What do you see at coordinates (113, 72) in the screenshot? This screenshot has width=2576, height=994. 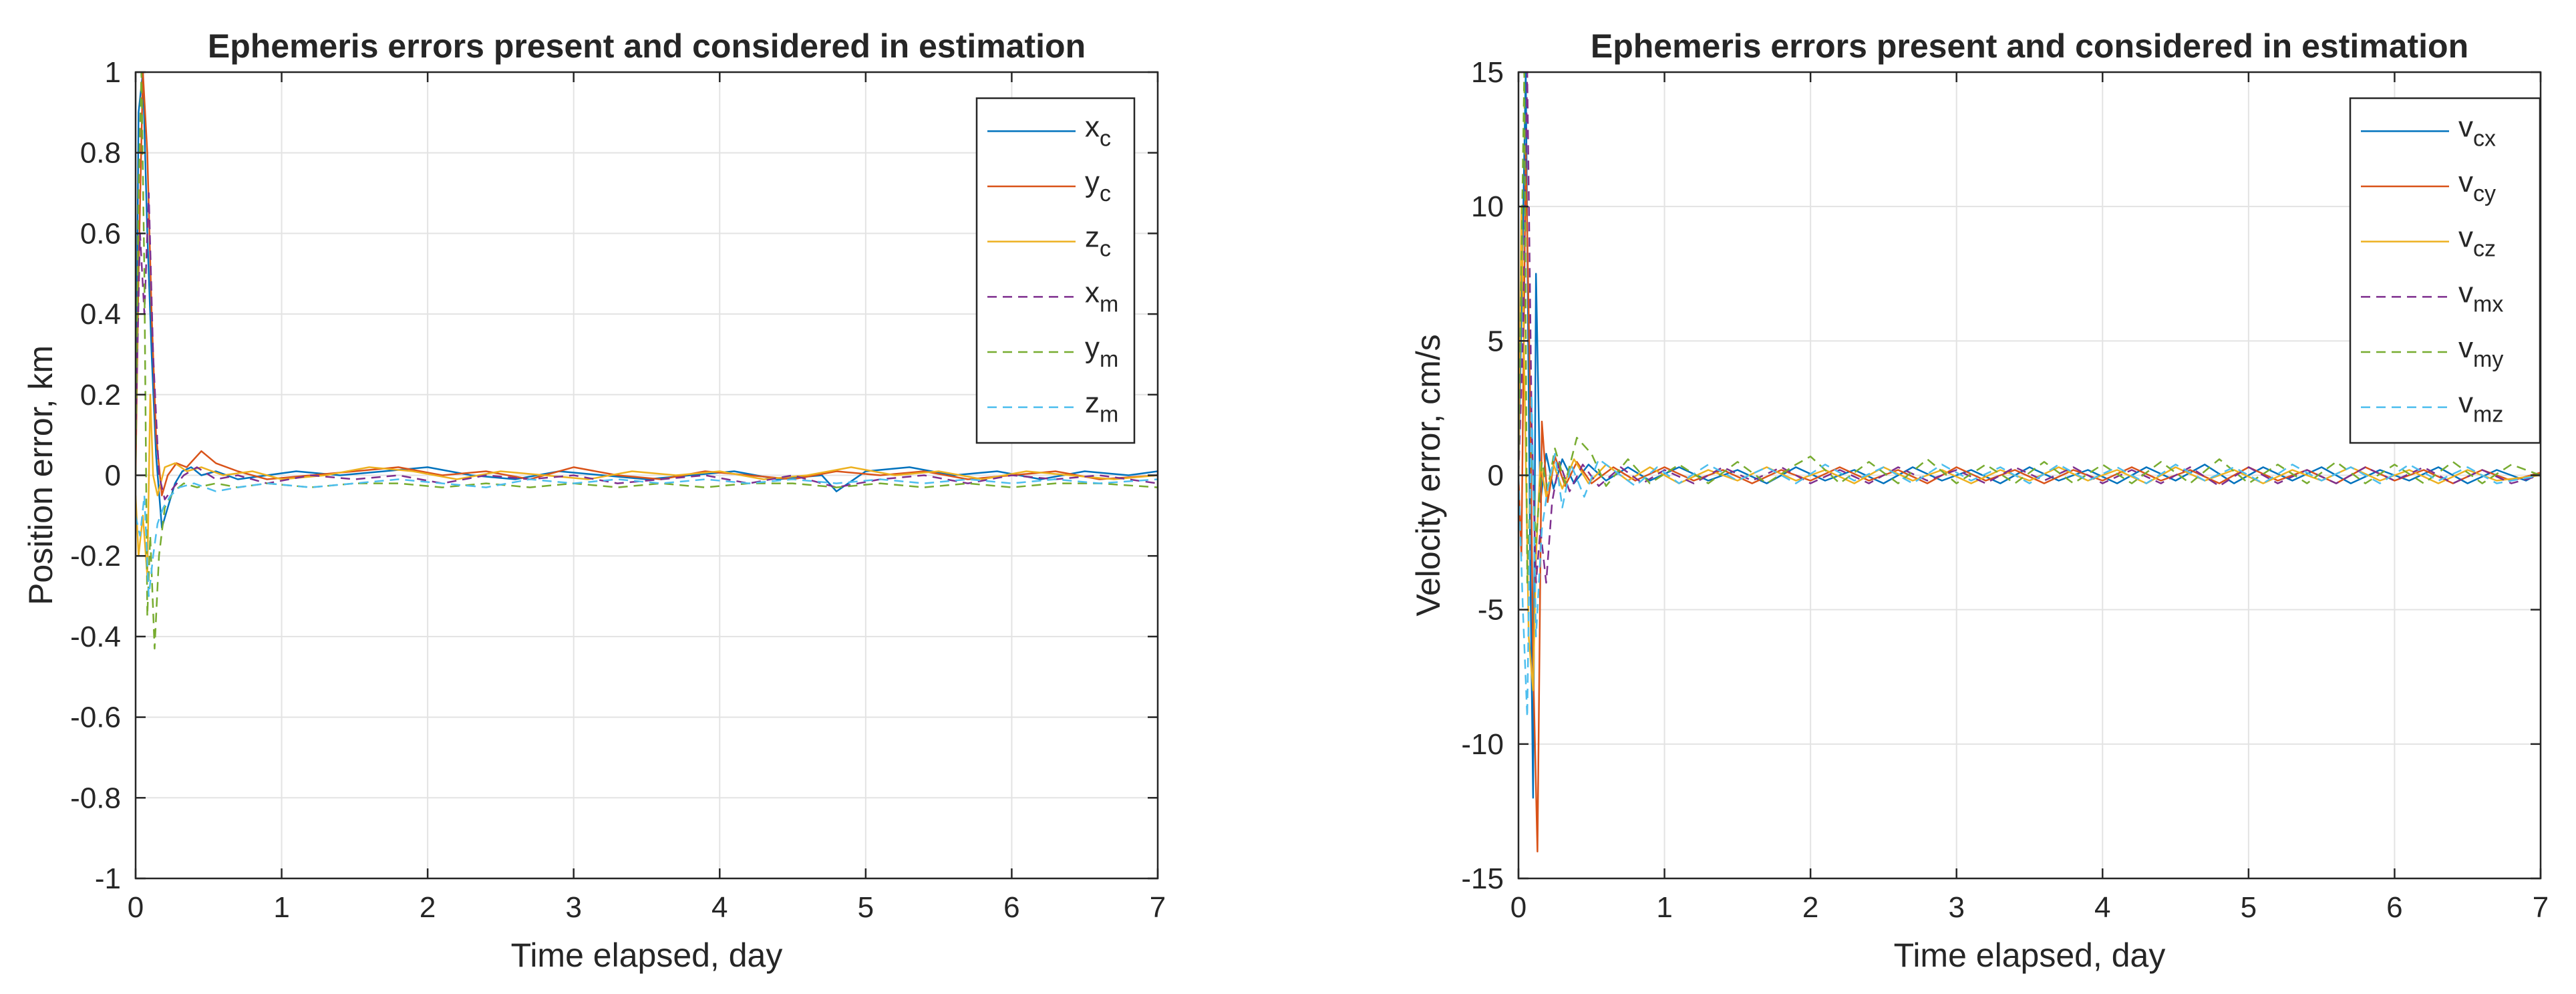 I see `y-tick-label: 1` at bounding box center [113, 72].